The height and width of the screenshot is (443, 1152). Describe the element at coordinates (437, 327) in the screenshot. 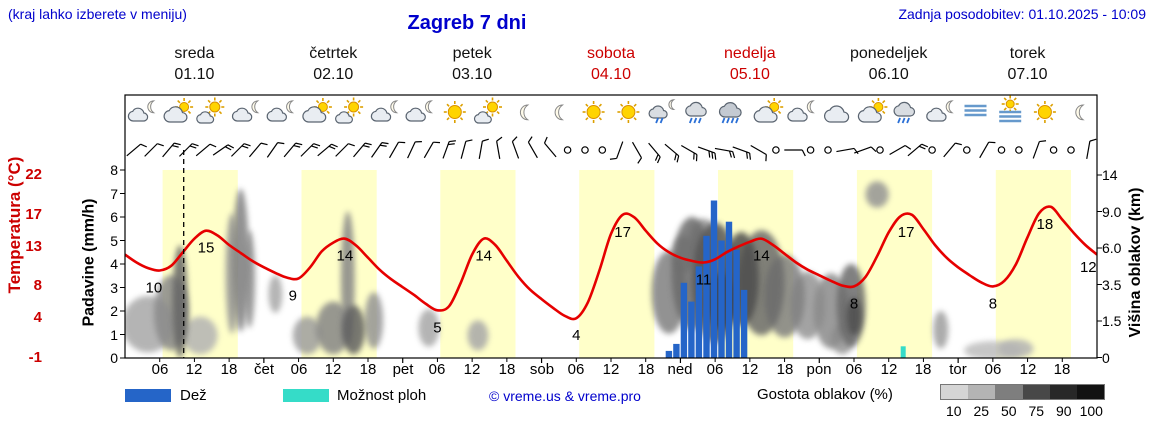

I see `temp-value-label: 5` at that location.